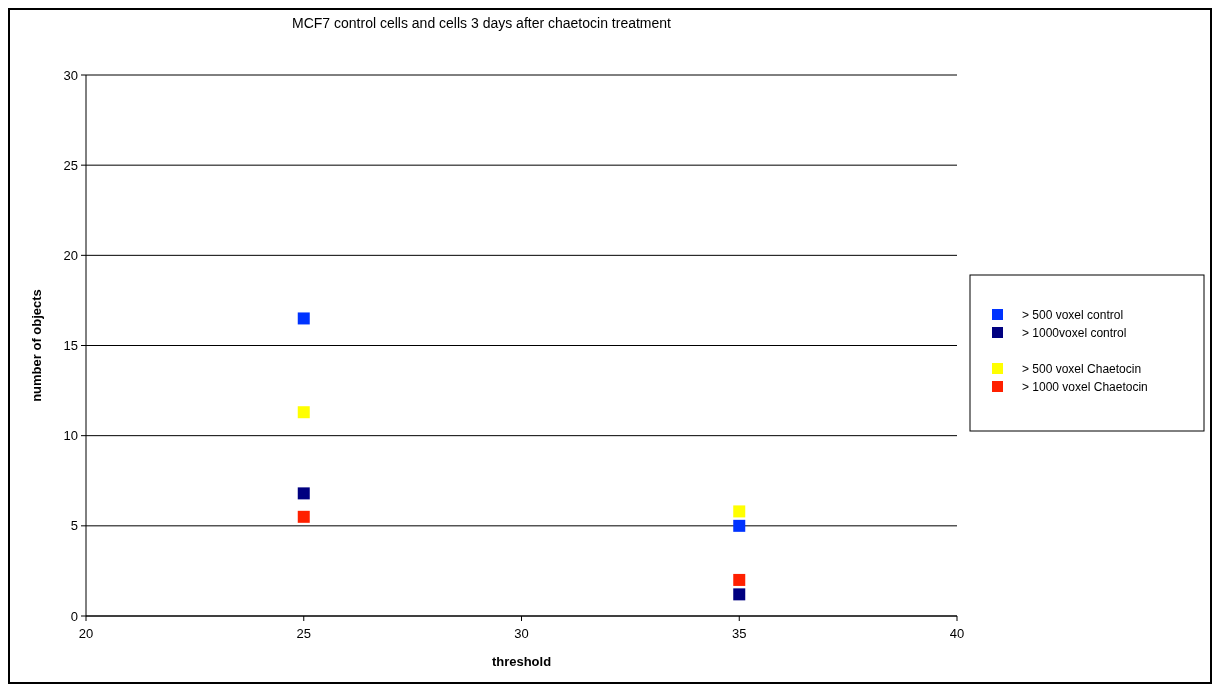 The image size is (1220, 692). What do you see at coordinates (482, 23) in the screenshot?
I see `chart-title: MCF7 control cells and cells 3 days after chaetocin treatment` at bounding box center [482, 23].